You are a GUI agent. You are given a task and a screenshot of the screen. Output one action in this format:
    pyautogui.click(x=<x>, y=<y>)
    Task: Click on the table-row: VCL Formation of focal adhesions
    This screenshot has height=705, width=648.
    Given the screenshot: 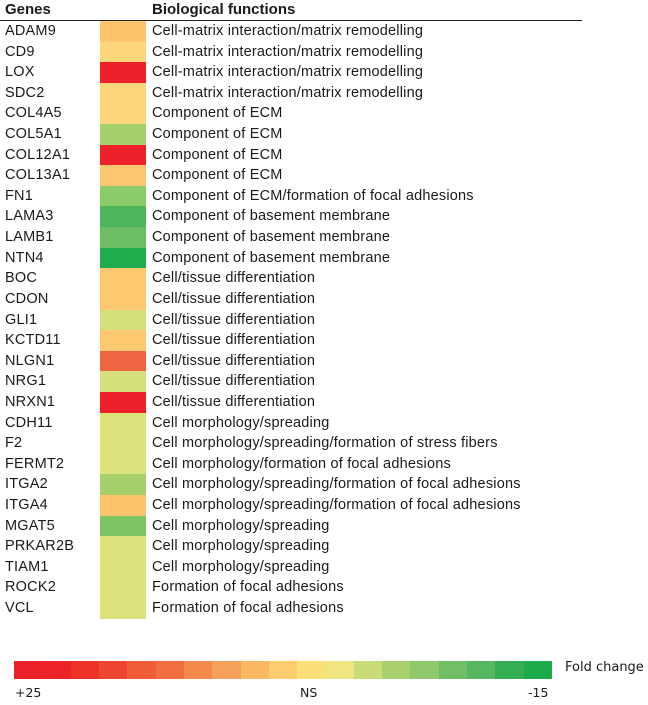 What is the action you would take?
    pyautogui.click(x=324, y=608)
    